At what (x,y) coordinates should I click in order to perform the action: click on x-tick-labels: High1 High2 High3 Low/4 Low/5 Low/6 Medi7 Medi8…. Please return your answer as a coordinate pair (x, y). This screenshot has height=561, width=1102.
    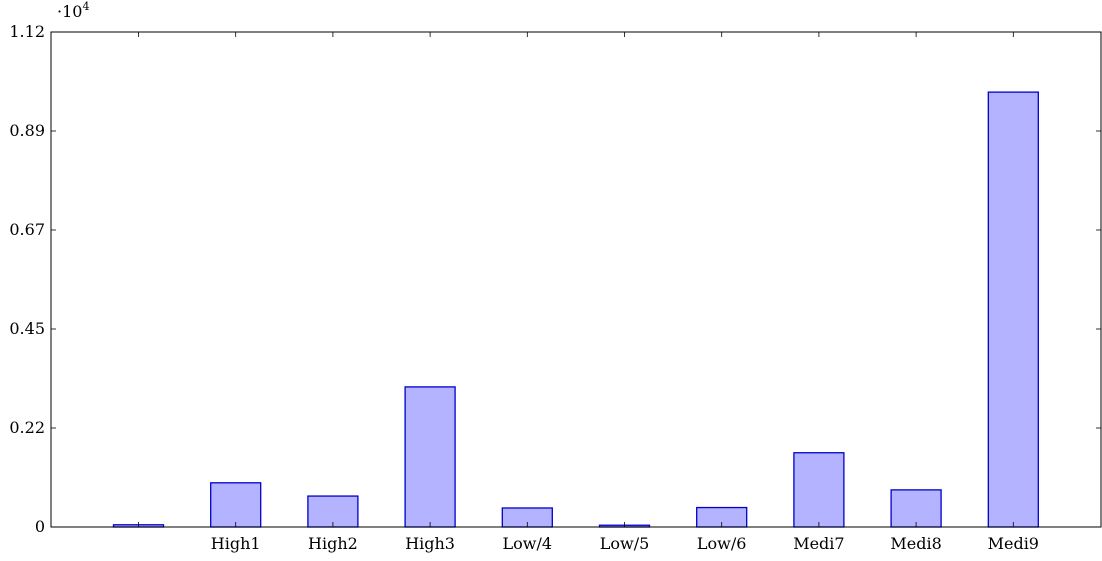
    Looking at the image, I should click on (625, 543).